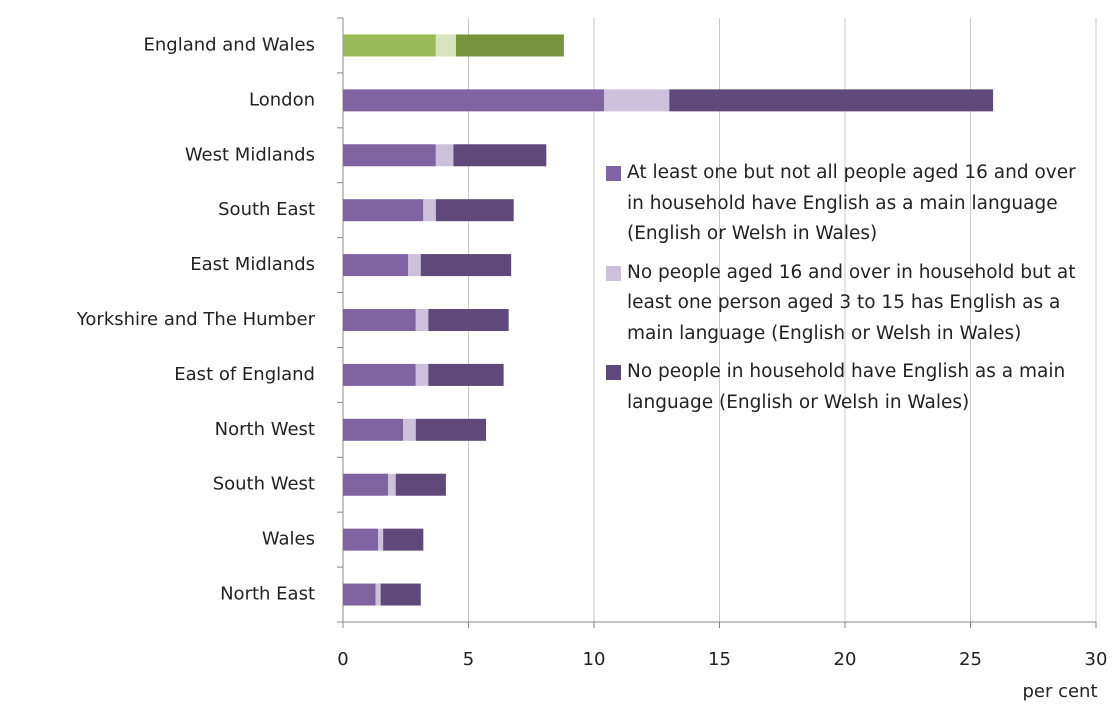  What do you see at coordinates (252, 264) in the screenshot?
I see `y-tick-label: East Midlands` at bounding box center [252, 264].